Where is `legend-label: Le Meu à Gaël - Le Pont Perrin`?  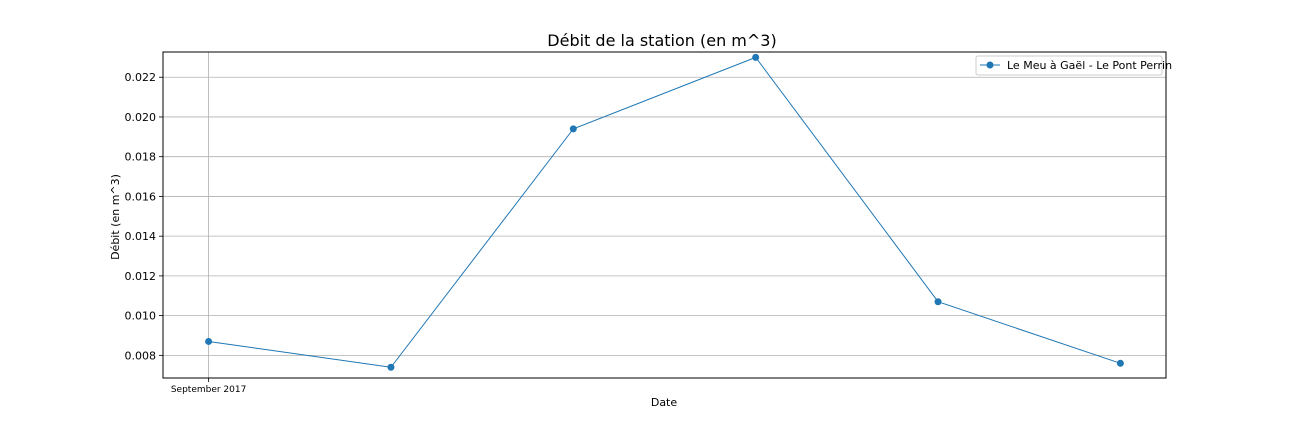 legend-label: Le Meu à Gaël - Le Pont Perrin is located at coordinates (1089, 65).